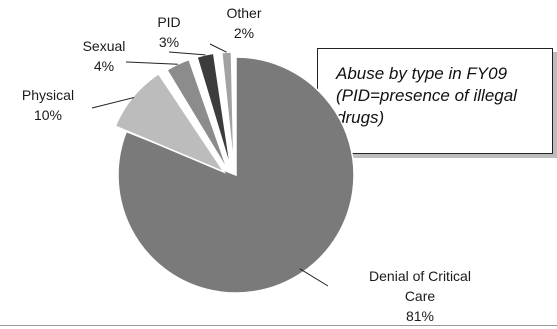  Describe the element at coordinates (278, 325) in the screenshot. I see `bottom-rule` at that location.